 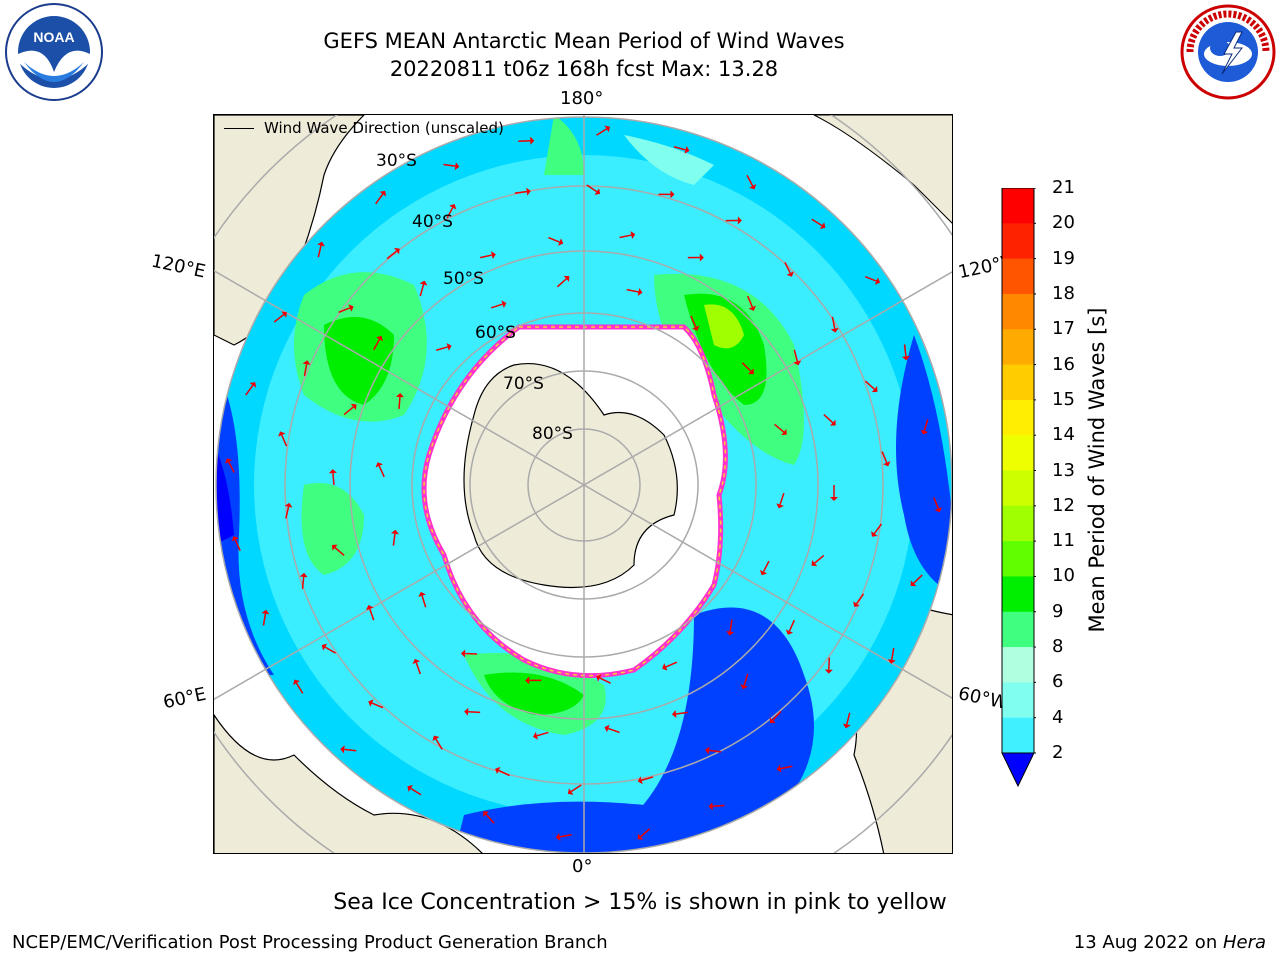 I want to click on lon-label-lower-left: 60°E, so click(x=184, y=698).